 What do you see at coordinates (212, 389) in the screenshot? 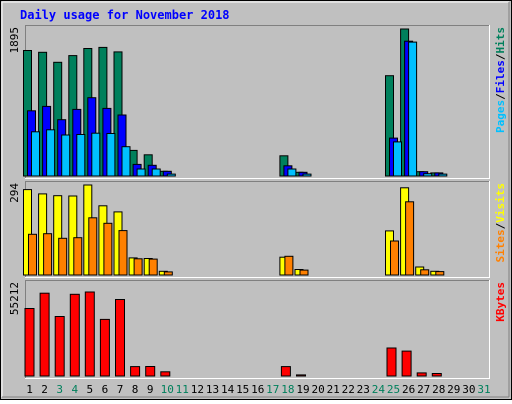
I see `x-tick-label-day-13: 13` at bounding box center [212, 389].